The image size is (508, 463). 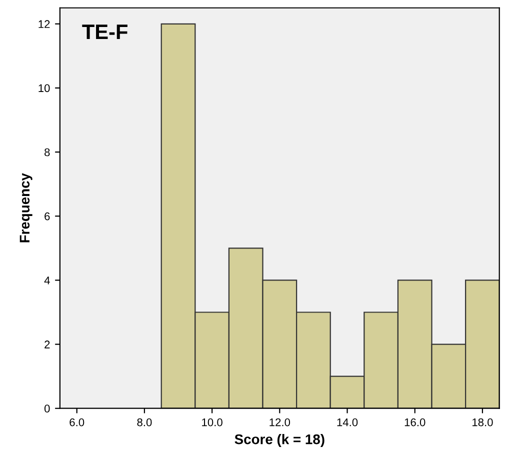 I want to click on x-tick-label: 18.0, so click(x=482, y=422).